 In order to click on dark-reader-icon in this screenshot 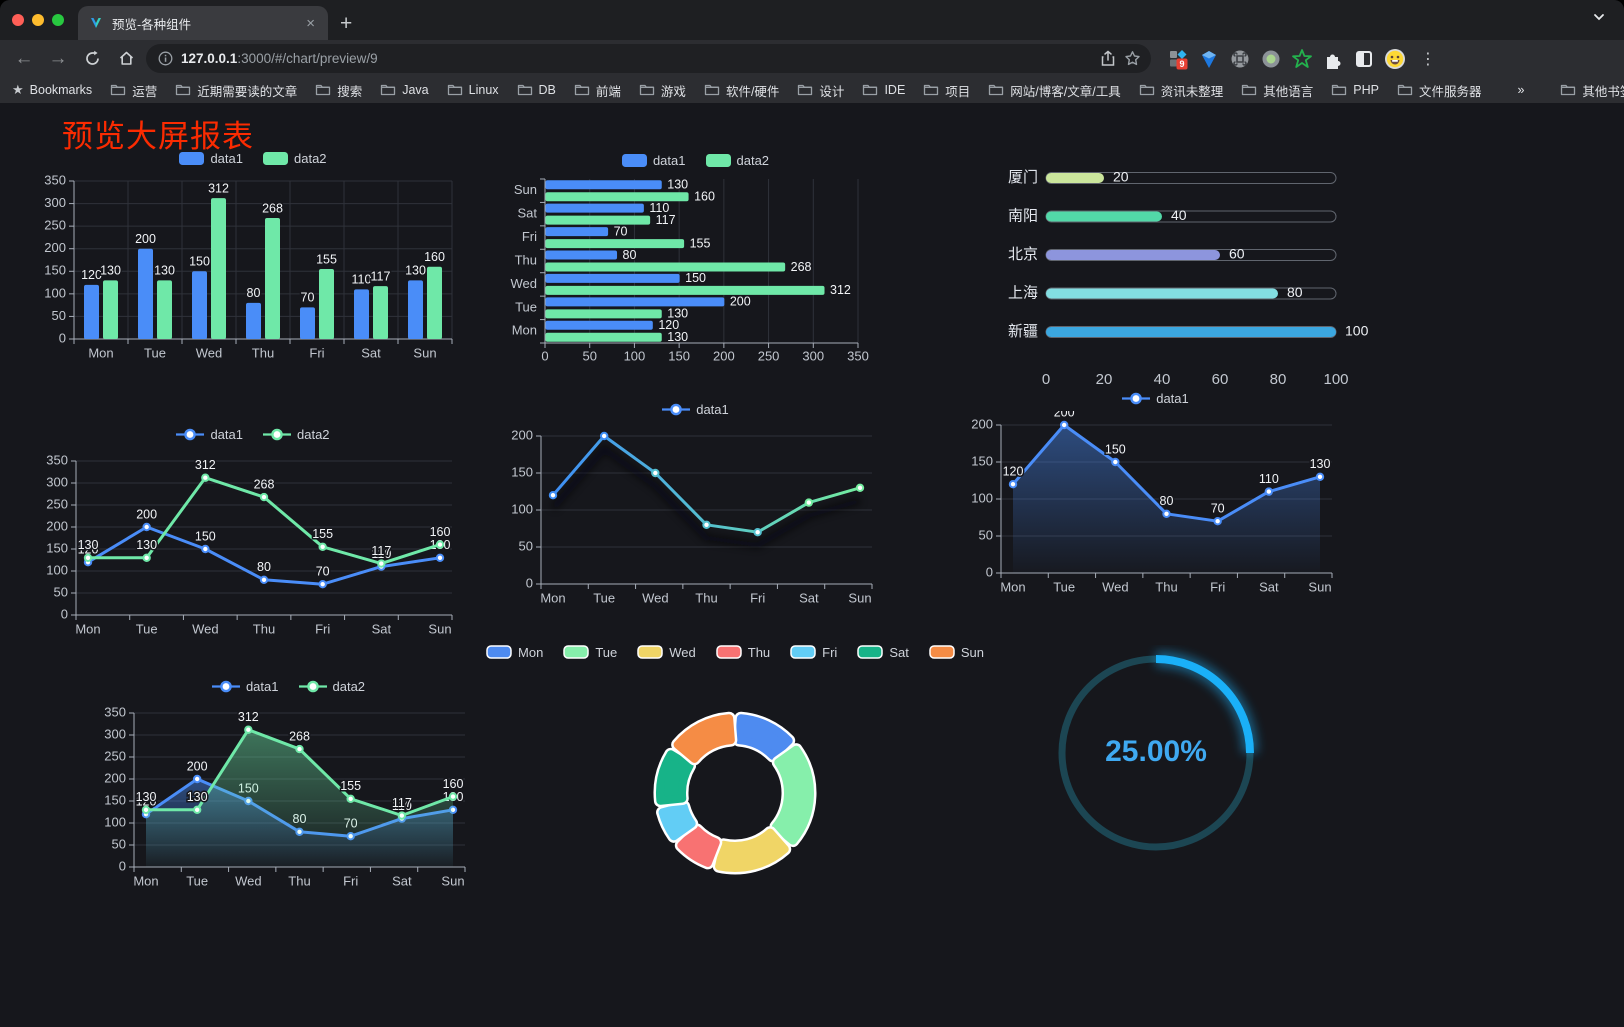, I will do `click(1364, 59)`.